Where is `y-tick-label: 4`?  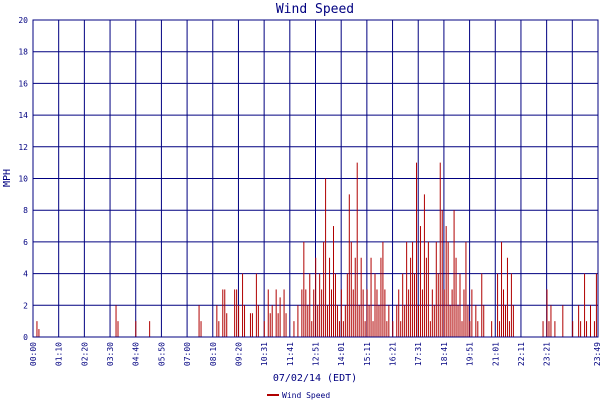 y-tick-label: 4 is located at coordinates (25, 274).